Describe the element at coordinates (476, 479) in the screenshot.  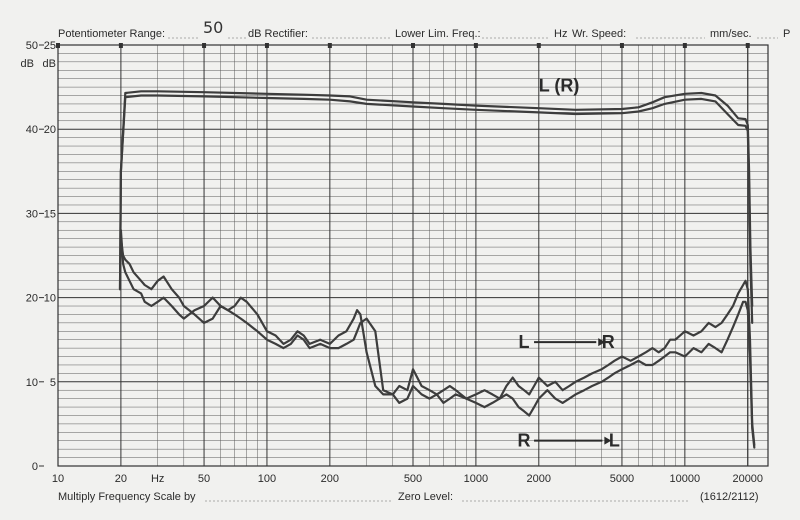
I see `x-tick-label: 1000` at that location.